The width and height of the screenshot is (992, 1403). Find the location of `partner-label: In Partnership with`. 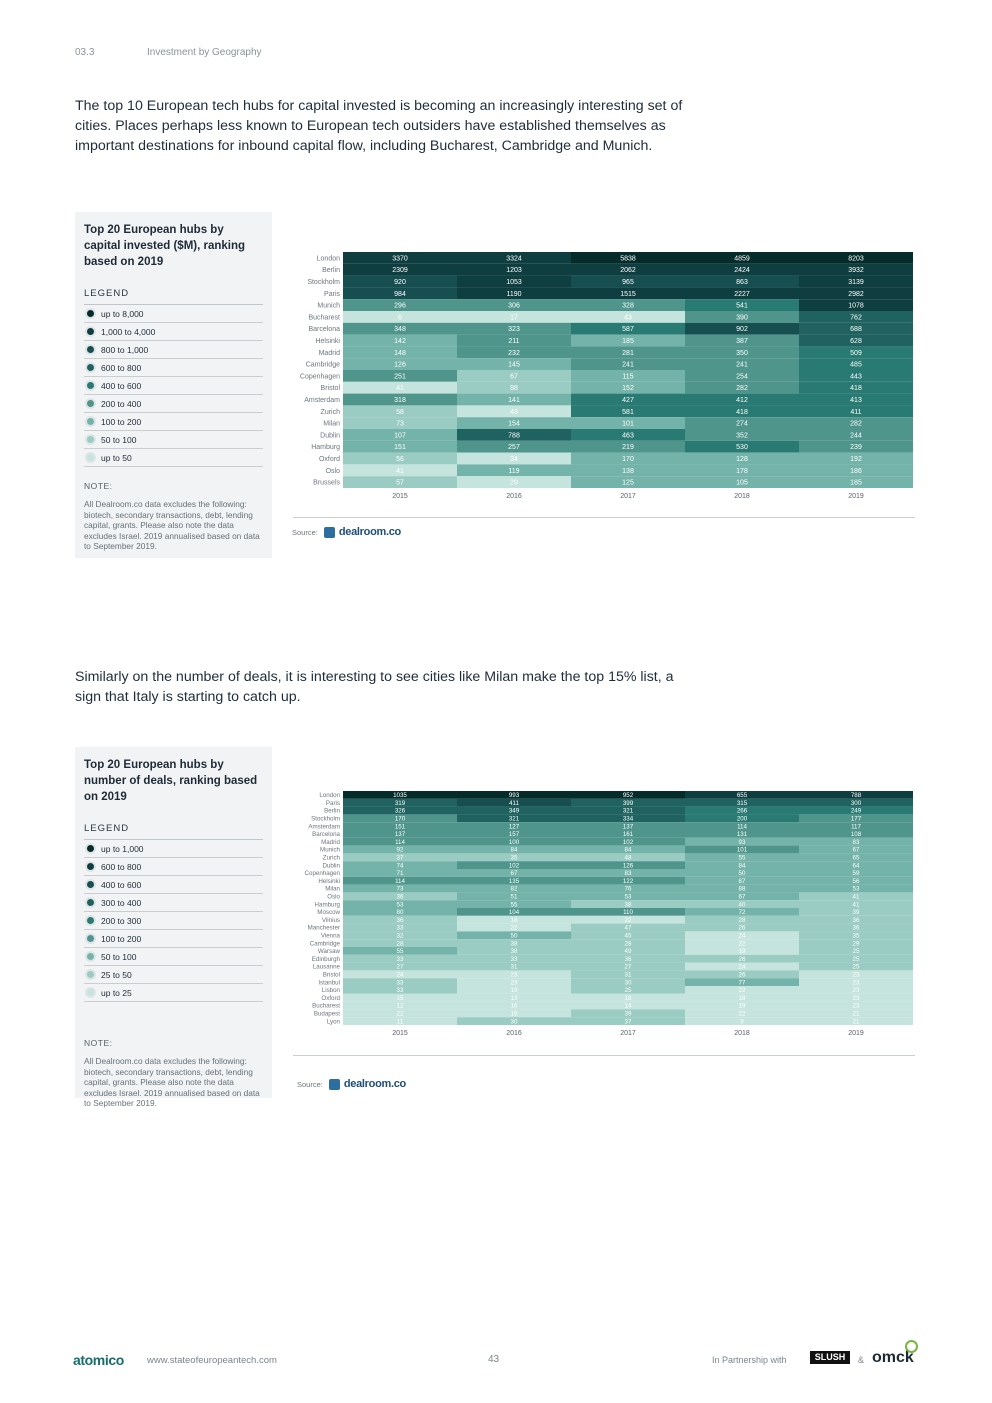

partner-label: In Partnership with is located at coordinates (749, 1360).